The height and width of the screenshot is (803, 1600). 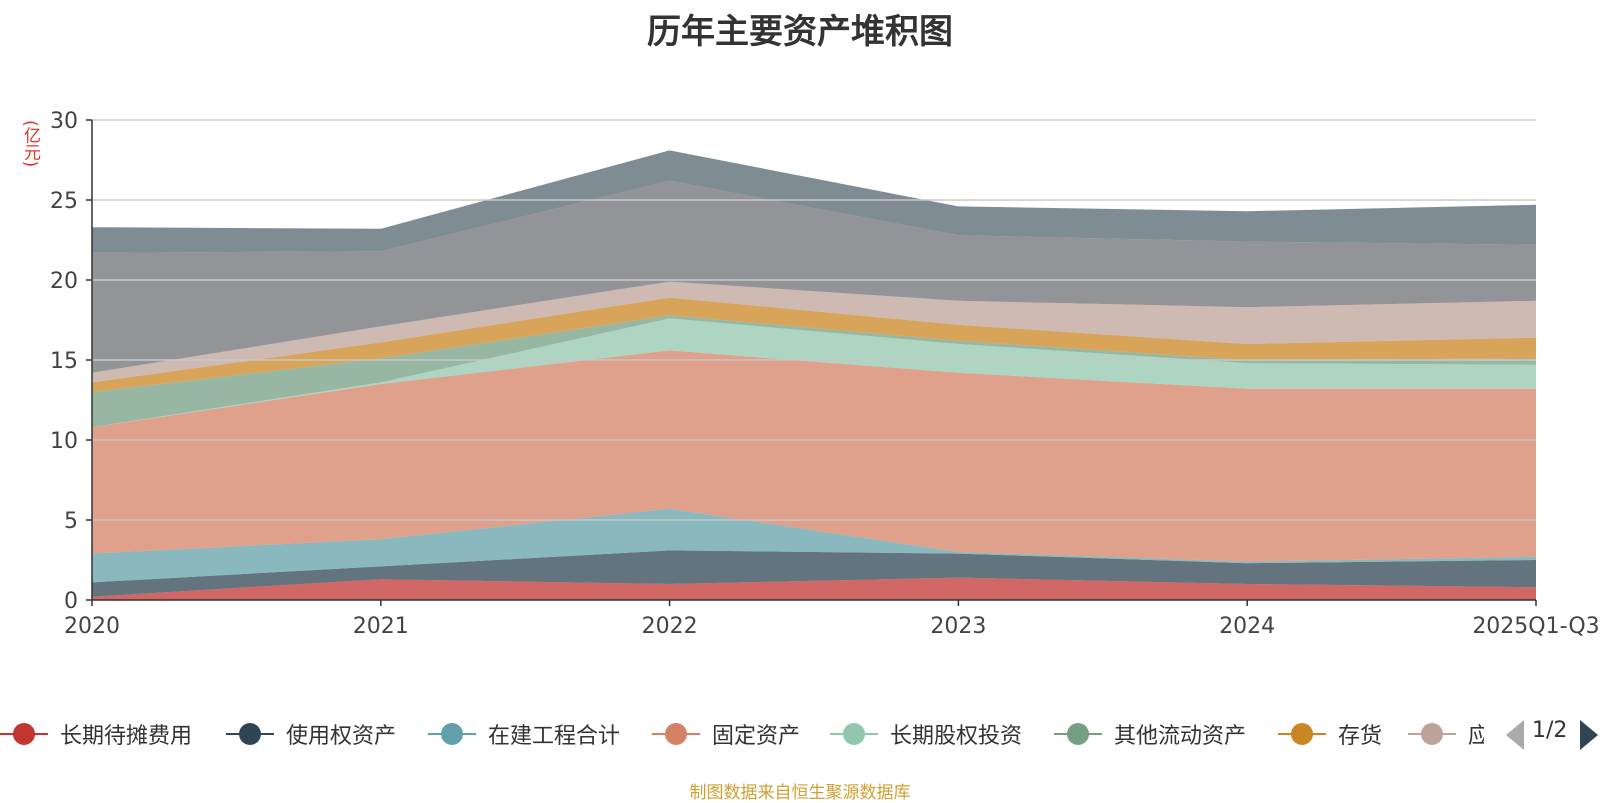 I want to click on legend-pager: 1/2, so click(x=1553, y=734).